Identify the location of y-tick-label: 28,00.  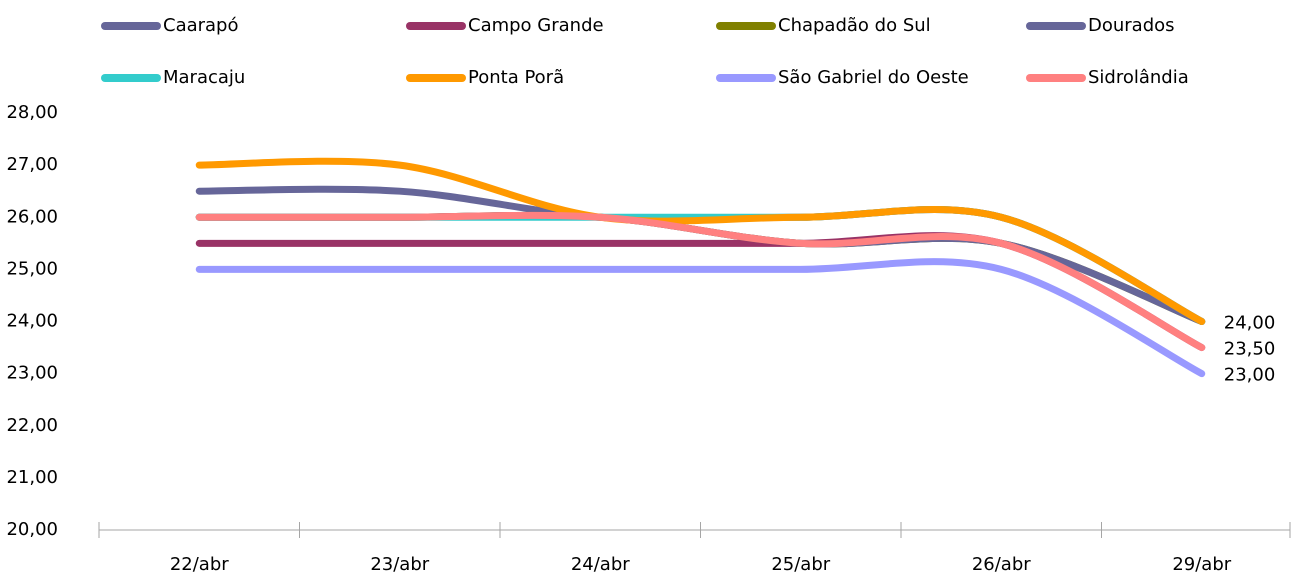
(32, 112).